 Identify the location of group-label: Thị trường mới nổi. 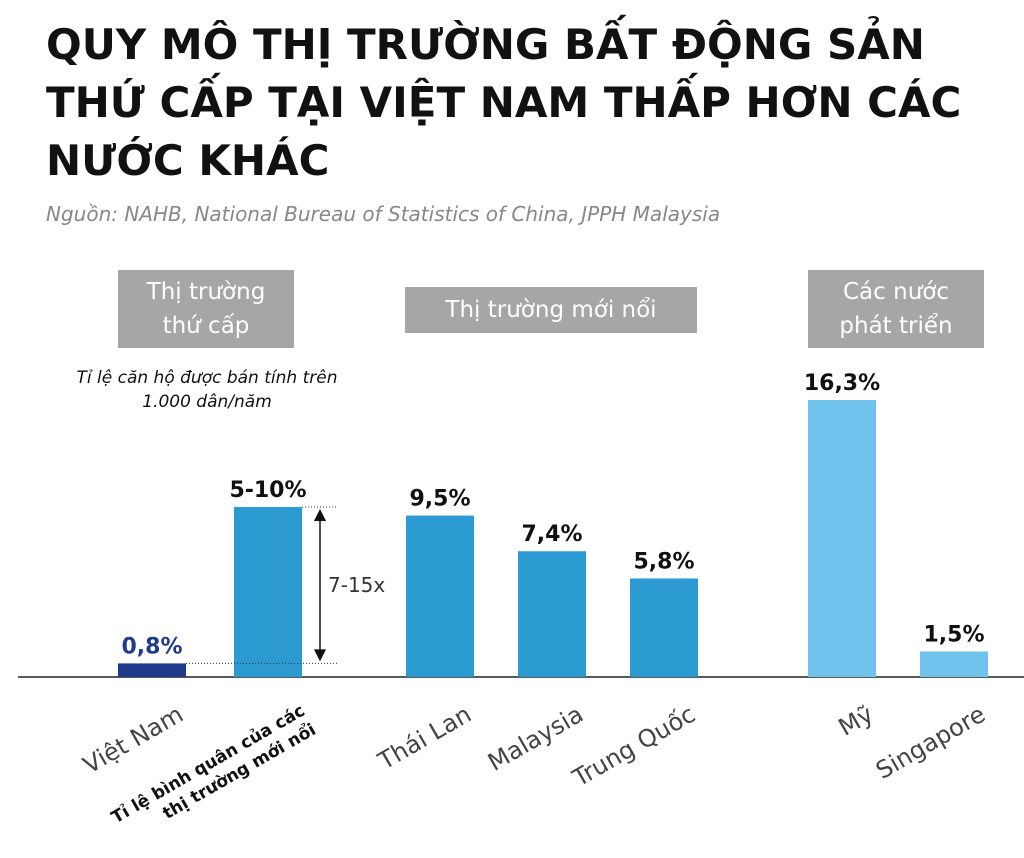
(551, 310).